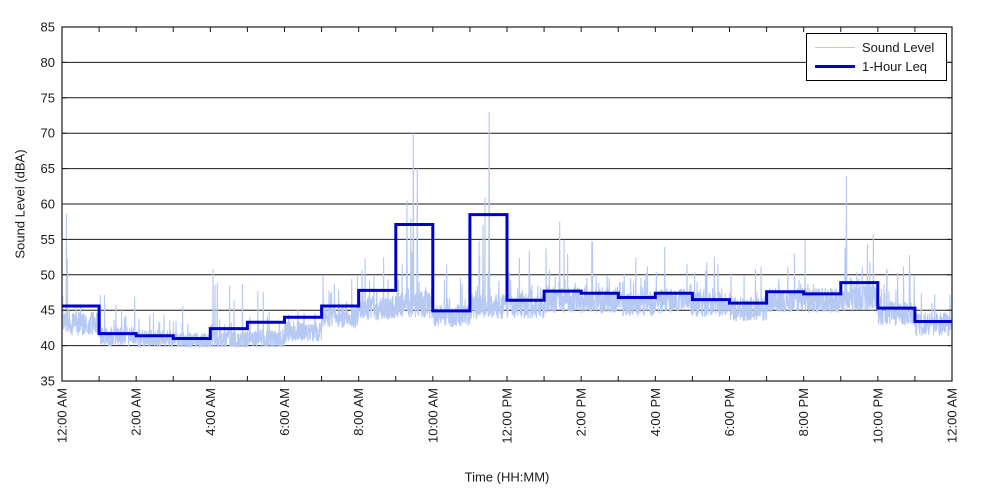  Describe the element at coordinates (48, 274) in the screenshot. I see `y-tick-label-50: 50` at that location.